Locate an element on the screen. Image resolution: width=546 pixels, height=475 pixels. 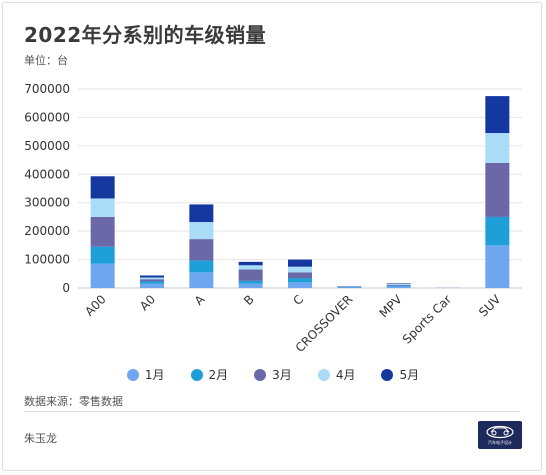
x-tick-label: Sports Car is located at coordinates (427, 319).